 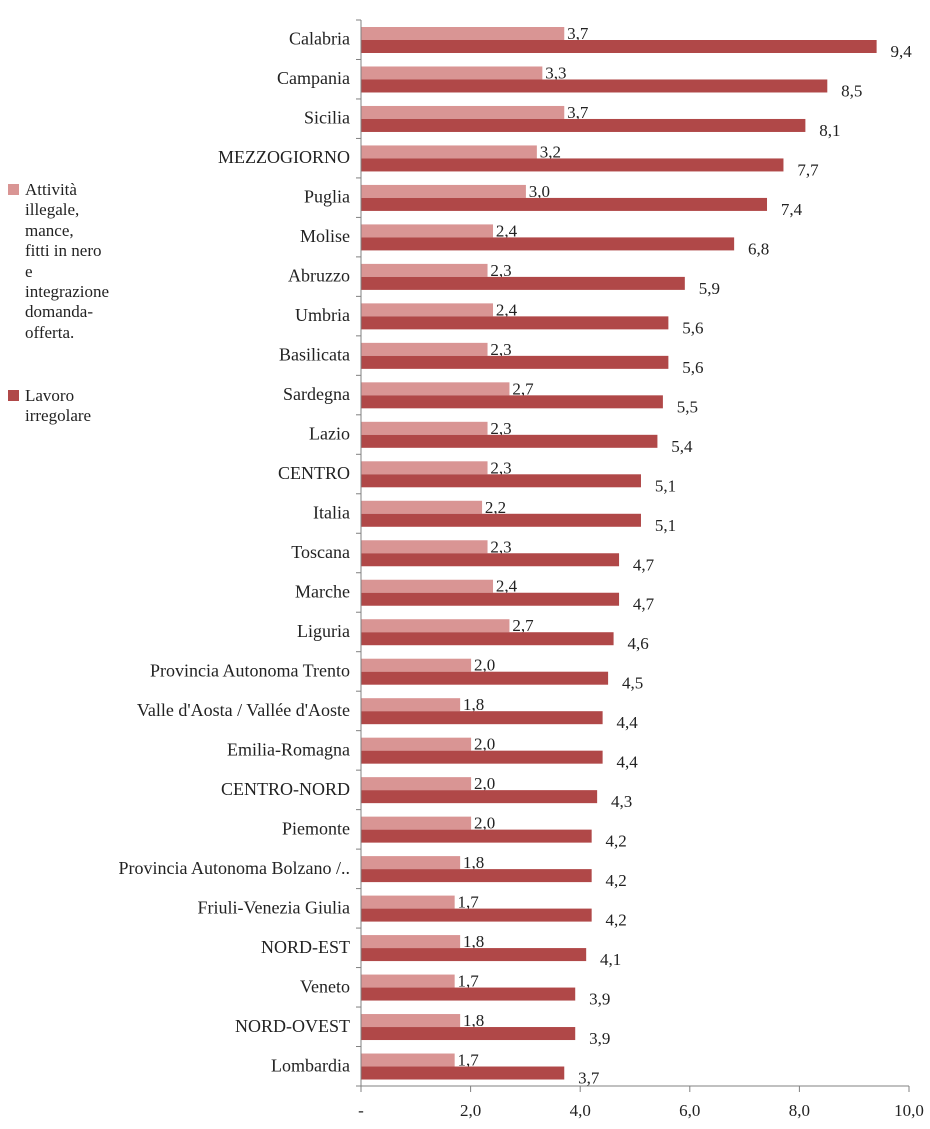 I want to click on x-tick-label: -, so click(x=361, y=1110).